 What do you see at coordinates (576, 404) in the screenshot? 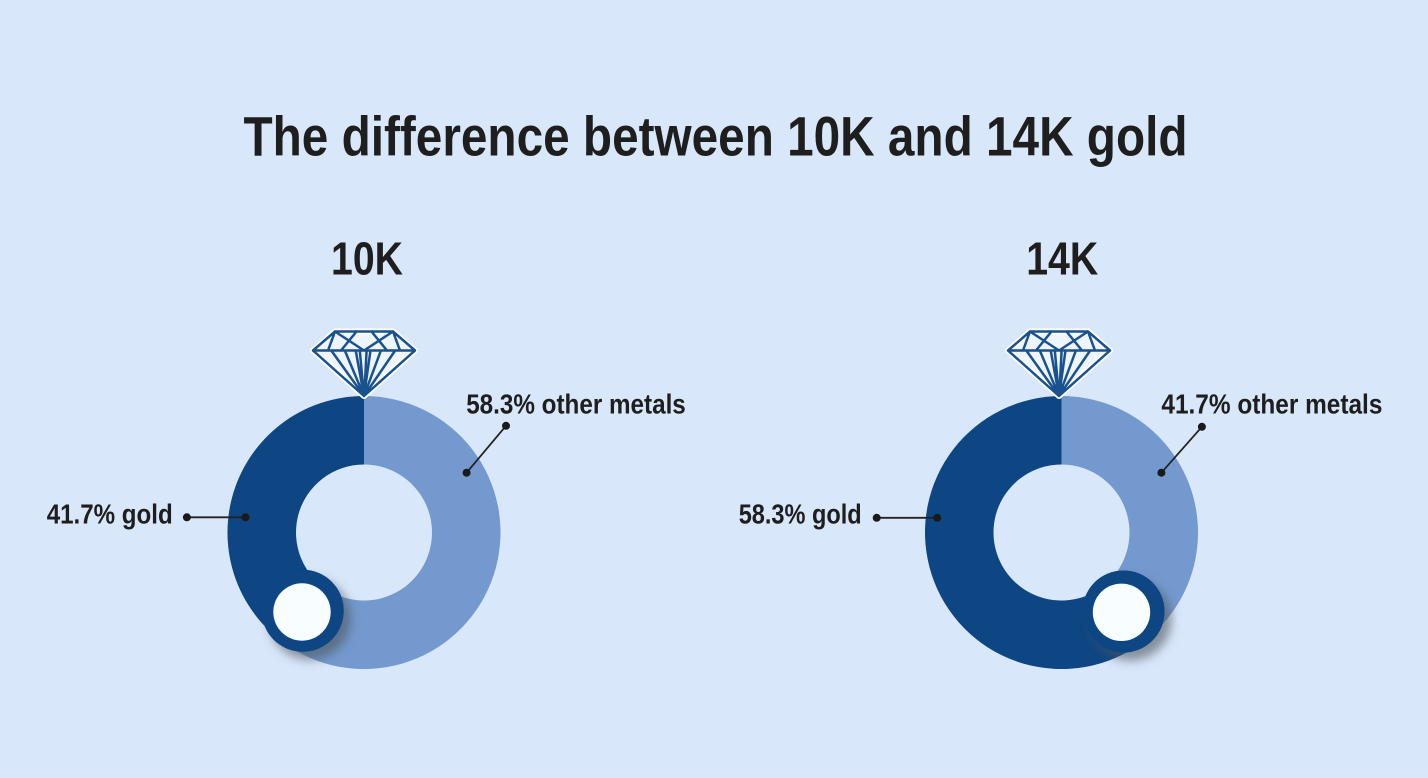
I see `svg-text: 58.3% other metals` at bounding box center [576, 404].